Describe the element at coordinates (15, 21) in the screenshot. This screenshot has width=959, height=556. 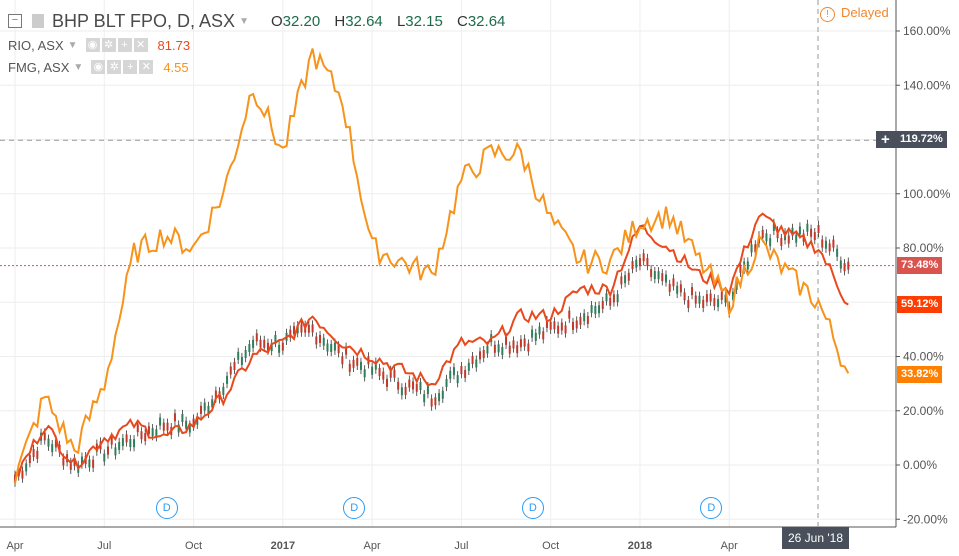
I see `collapse-icon: −` at that location.